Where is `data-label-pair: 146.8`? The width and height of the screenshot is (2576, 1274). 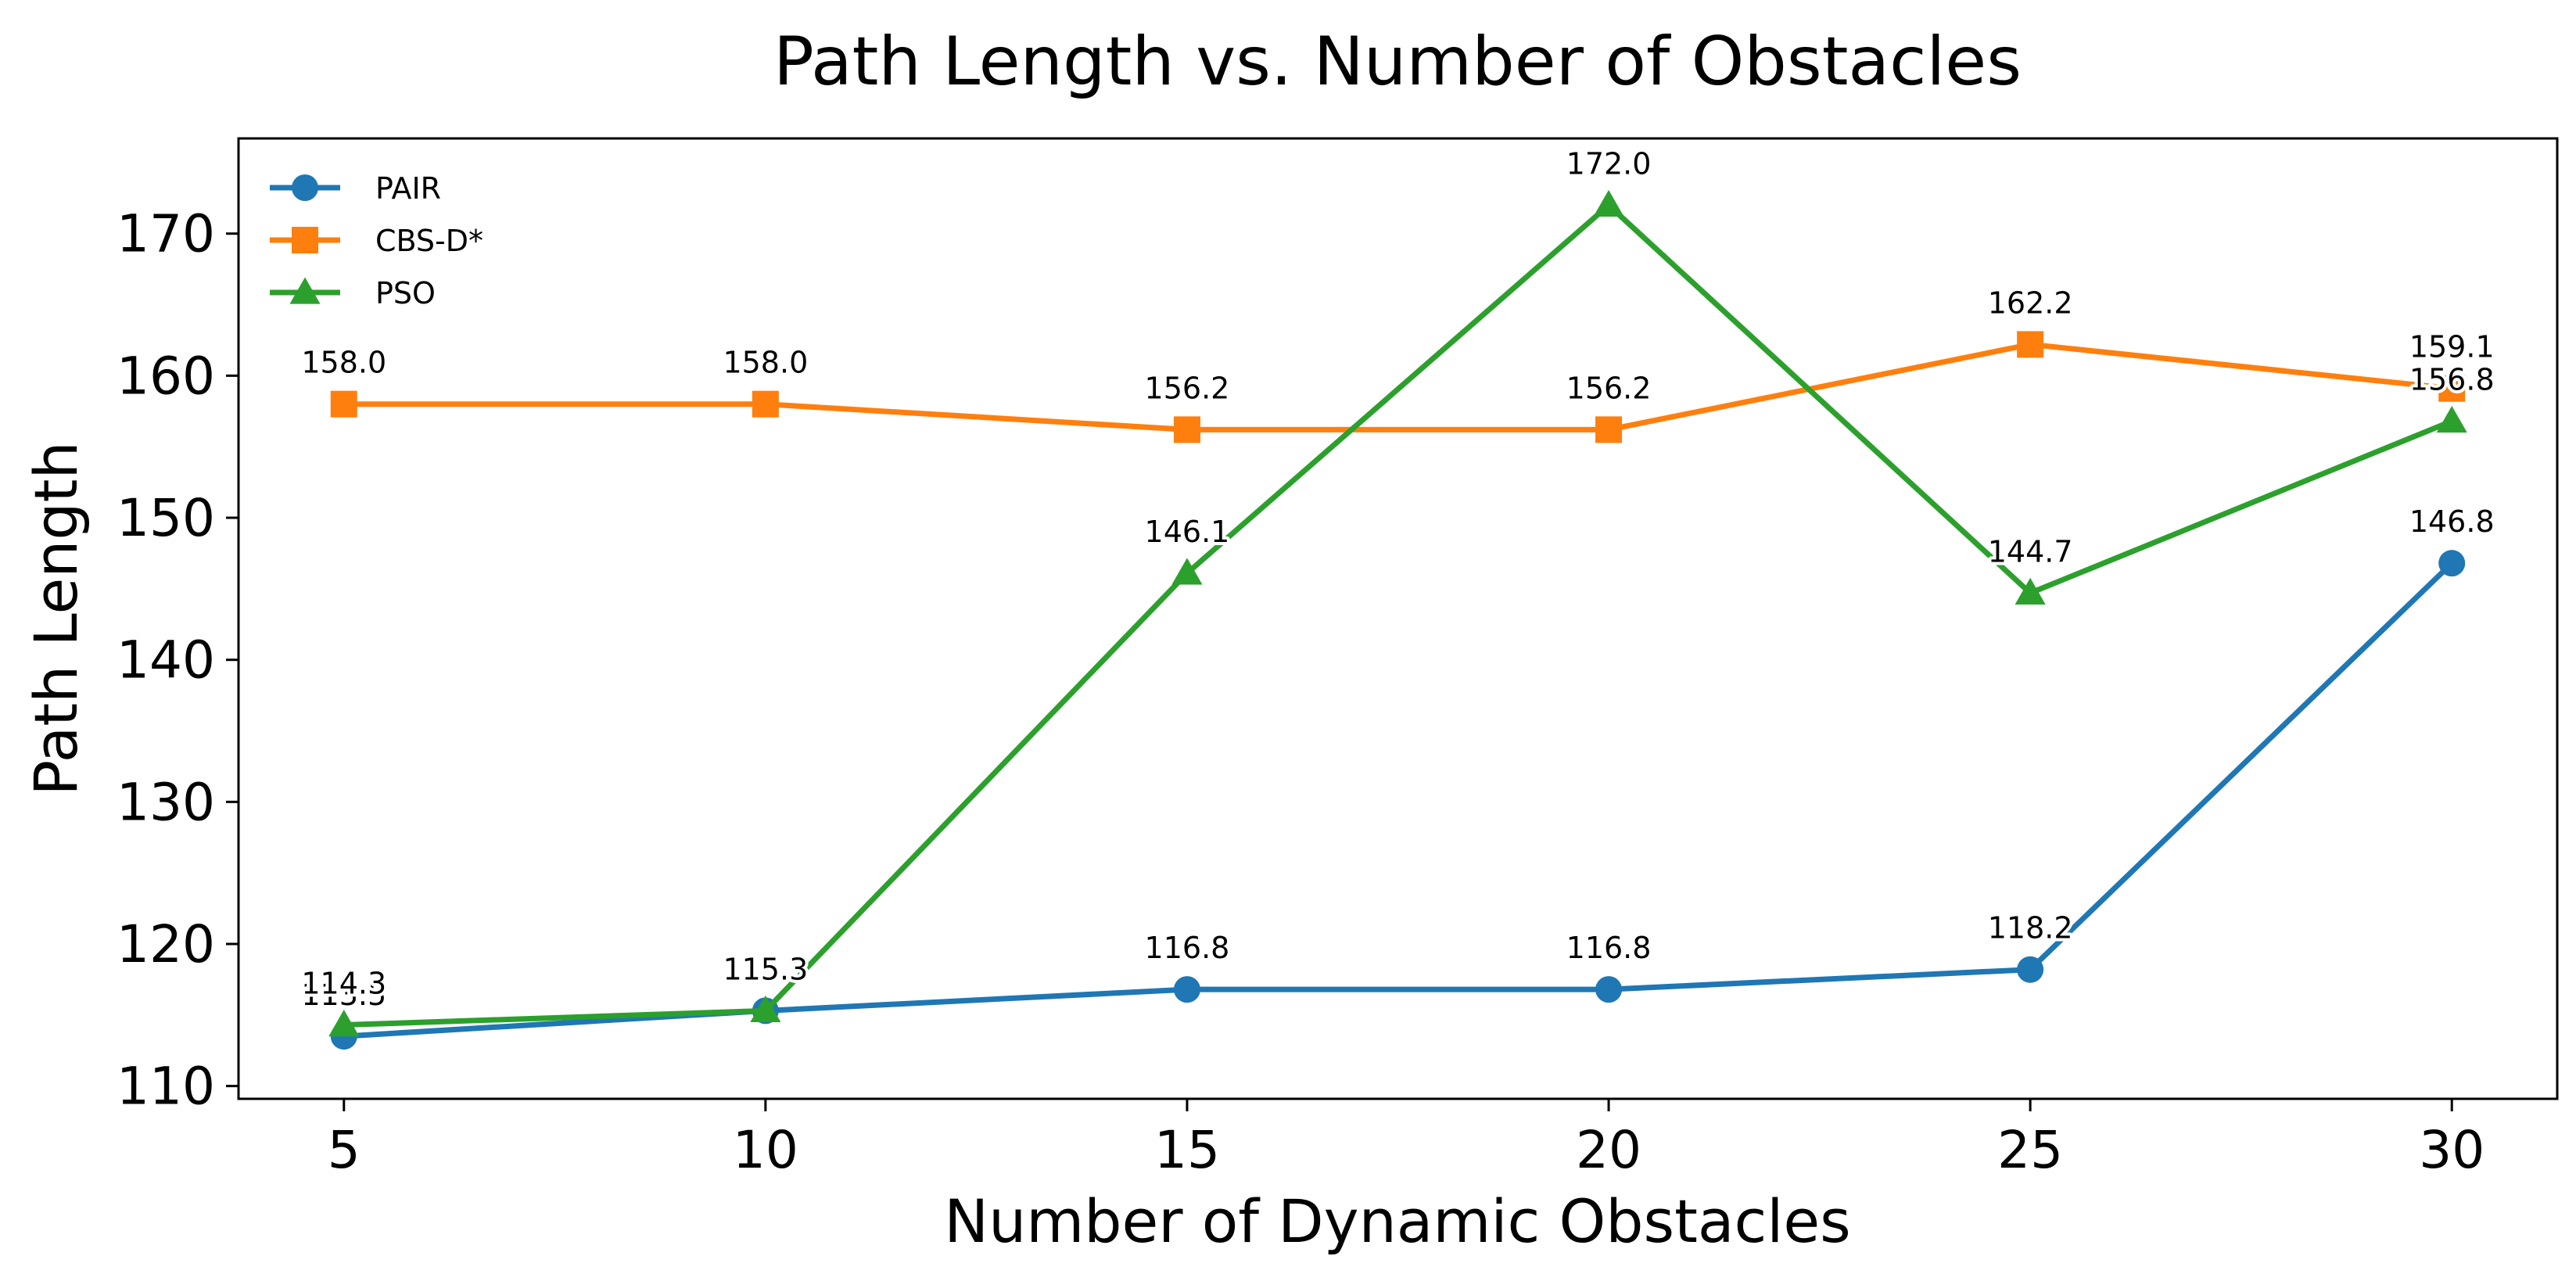 data-label-pair: 146.8 is located at coordinates (2452, 521).